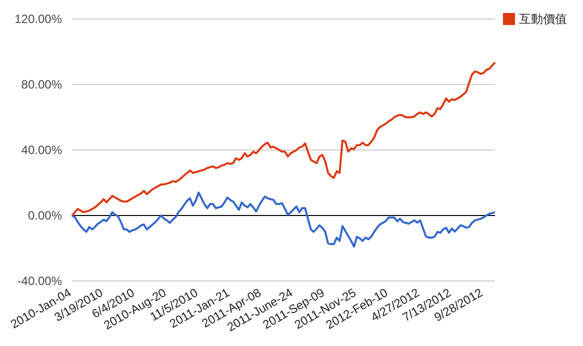 The image size is (583, 346). I want to click on y-tick-label: 80.00%, so click(41, 85).